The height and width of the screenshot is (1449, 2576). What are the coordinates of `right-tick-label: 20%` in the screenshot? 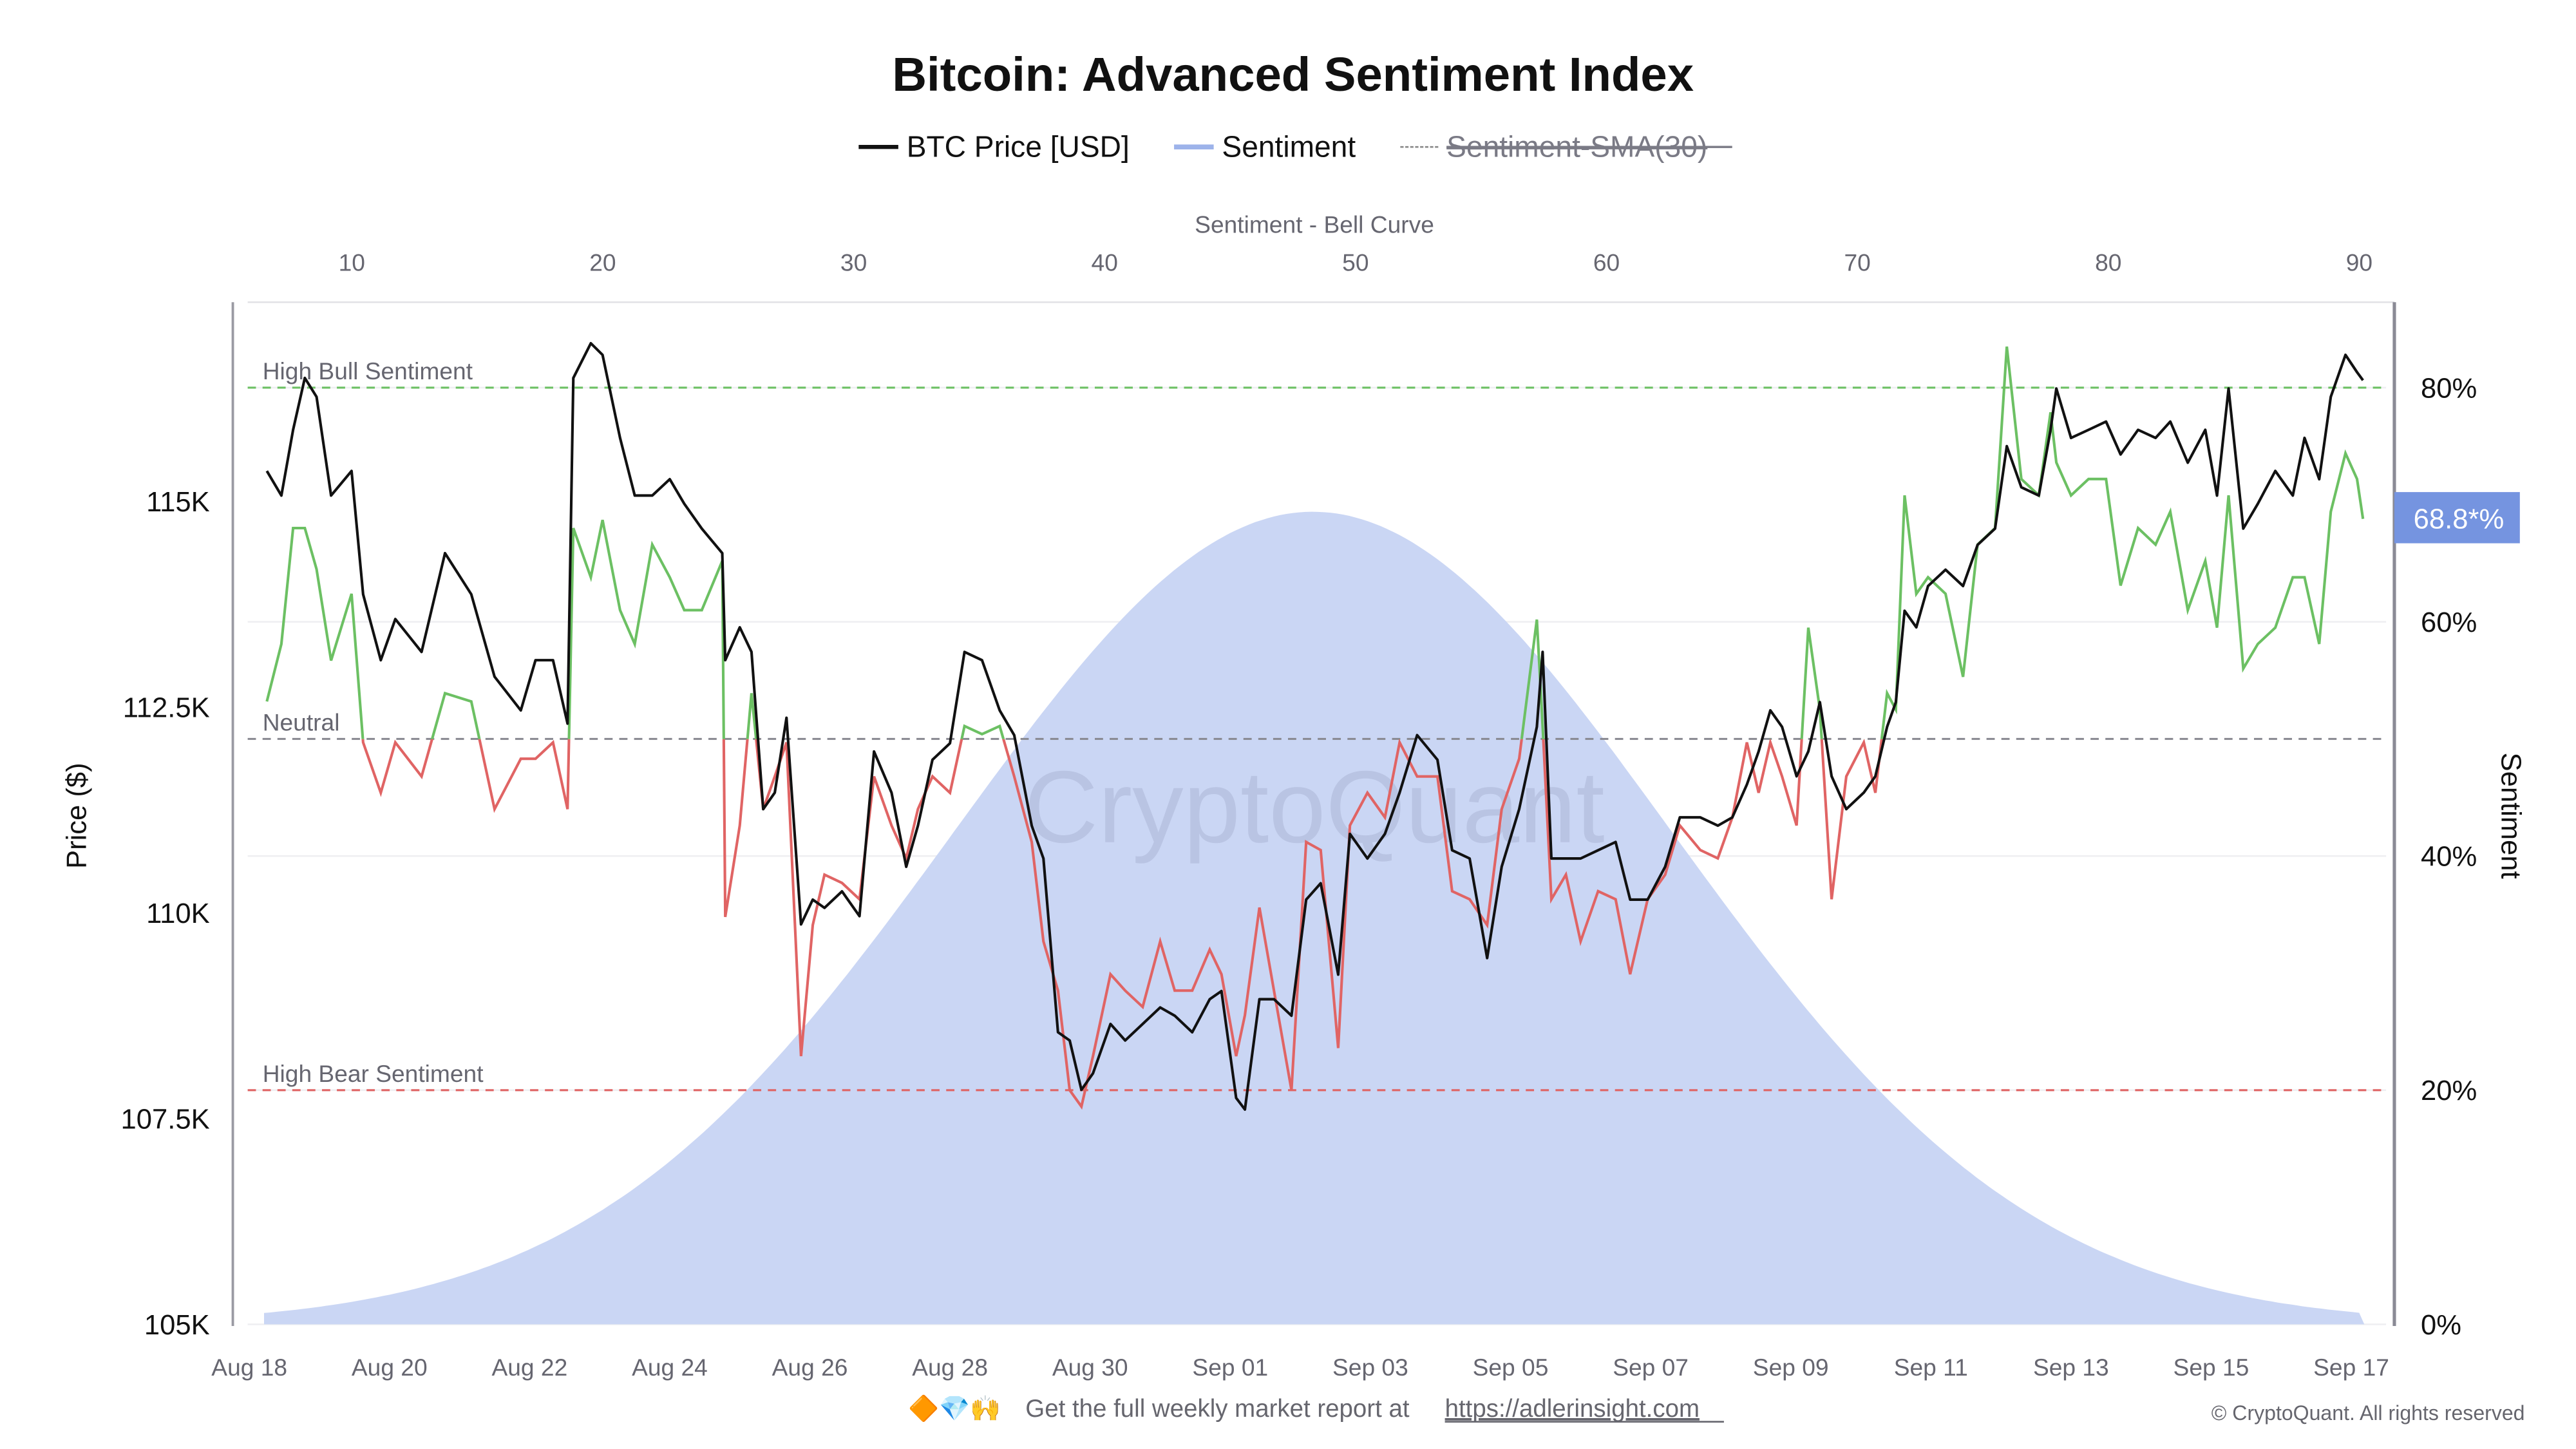 It's located at (2449, 1091).